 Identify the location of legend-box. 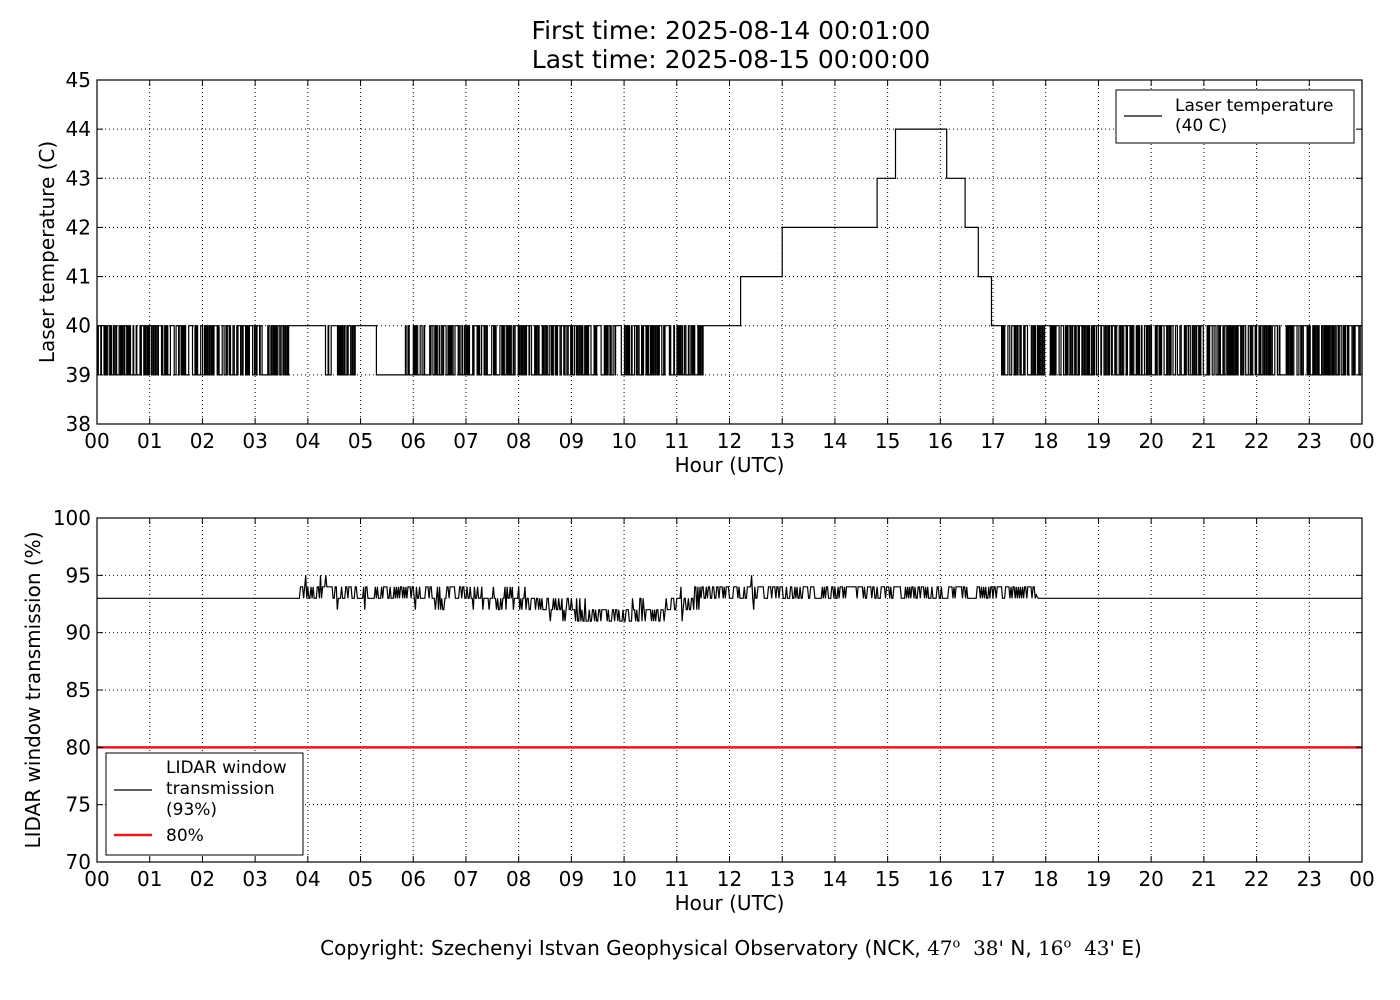
(204, 804).